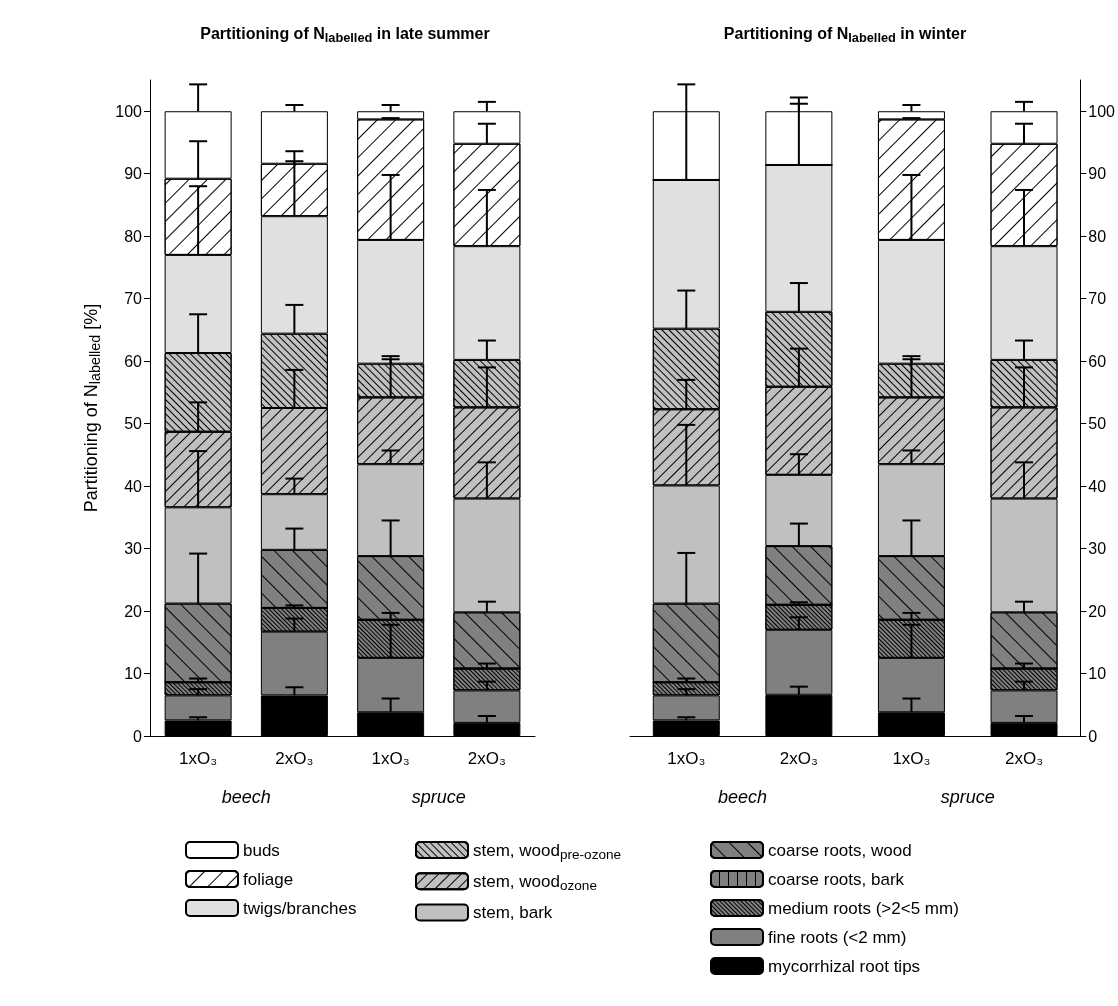 The image size is (1118, 1006). What do you see at coordinates (513, 912) in the screenshot?
I see `legend-label: stem, bark` at bounding box center [513, 912].